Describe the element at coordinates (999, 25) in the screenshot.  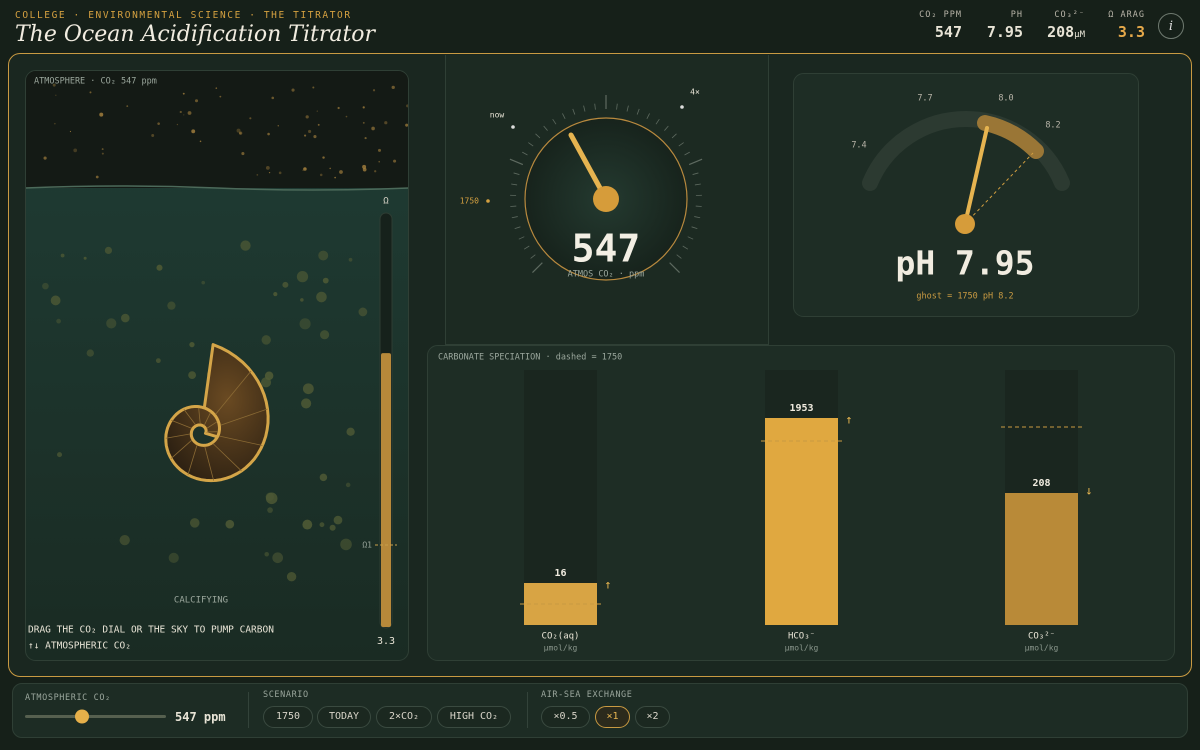
I see `stat: PH 7.95` at that location.